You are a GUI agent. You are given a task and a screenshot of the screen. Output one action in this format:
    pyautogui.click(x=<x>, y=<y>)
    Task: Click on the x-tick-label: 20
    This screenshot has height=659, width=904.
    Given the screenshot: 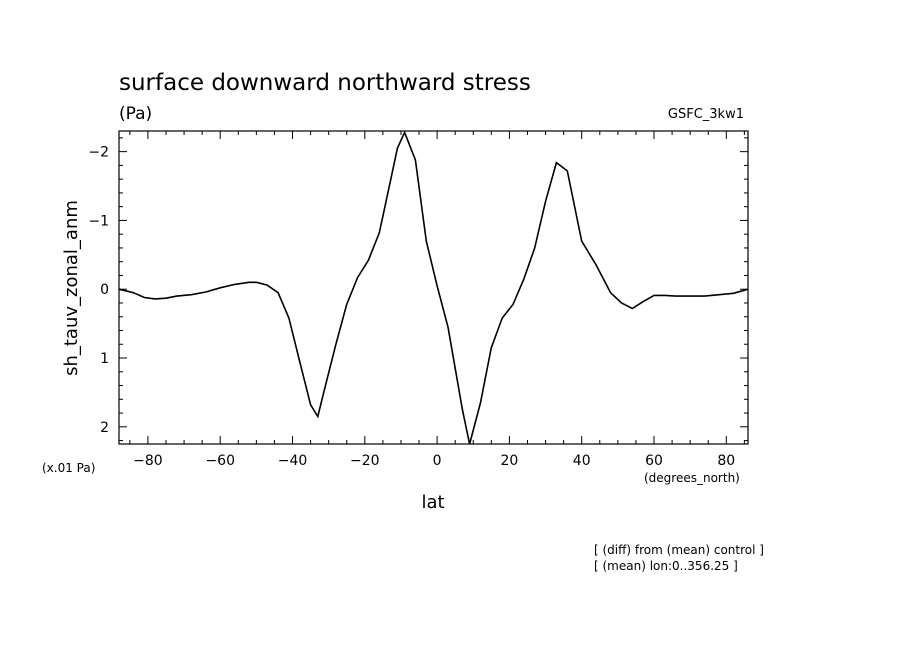 What is the action you would take?
    pyautogui.click(x=509, y=461)
    